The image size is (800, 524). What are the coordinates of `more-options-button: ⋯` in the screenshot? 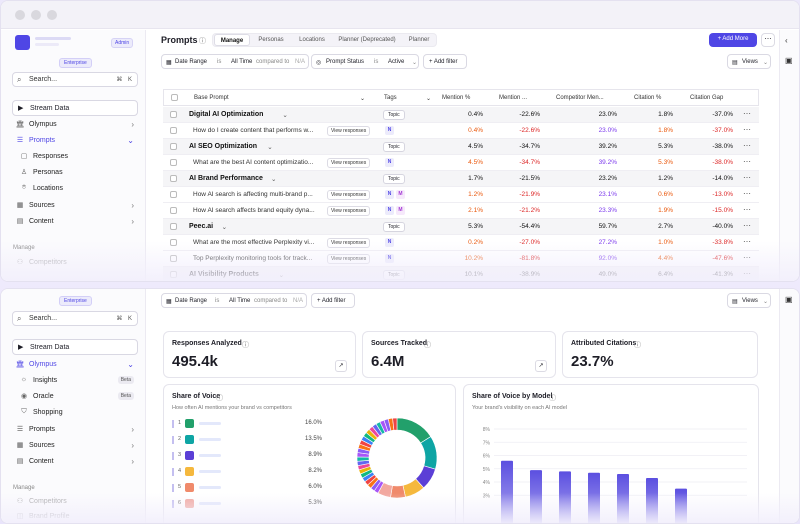 It's located at (768, 40).